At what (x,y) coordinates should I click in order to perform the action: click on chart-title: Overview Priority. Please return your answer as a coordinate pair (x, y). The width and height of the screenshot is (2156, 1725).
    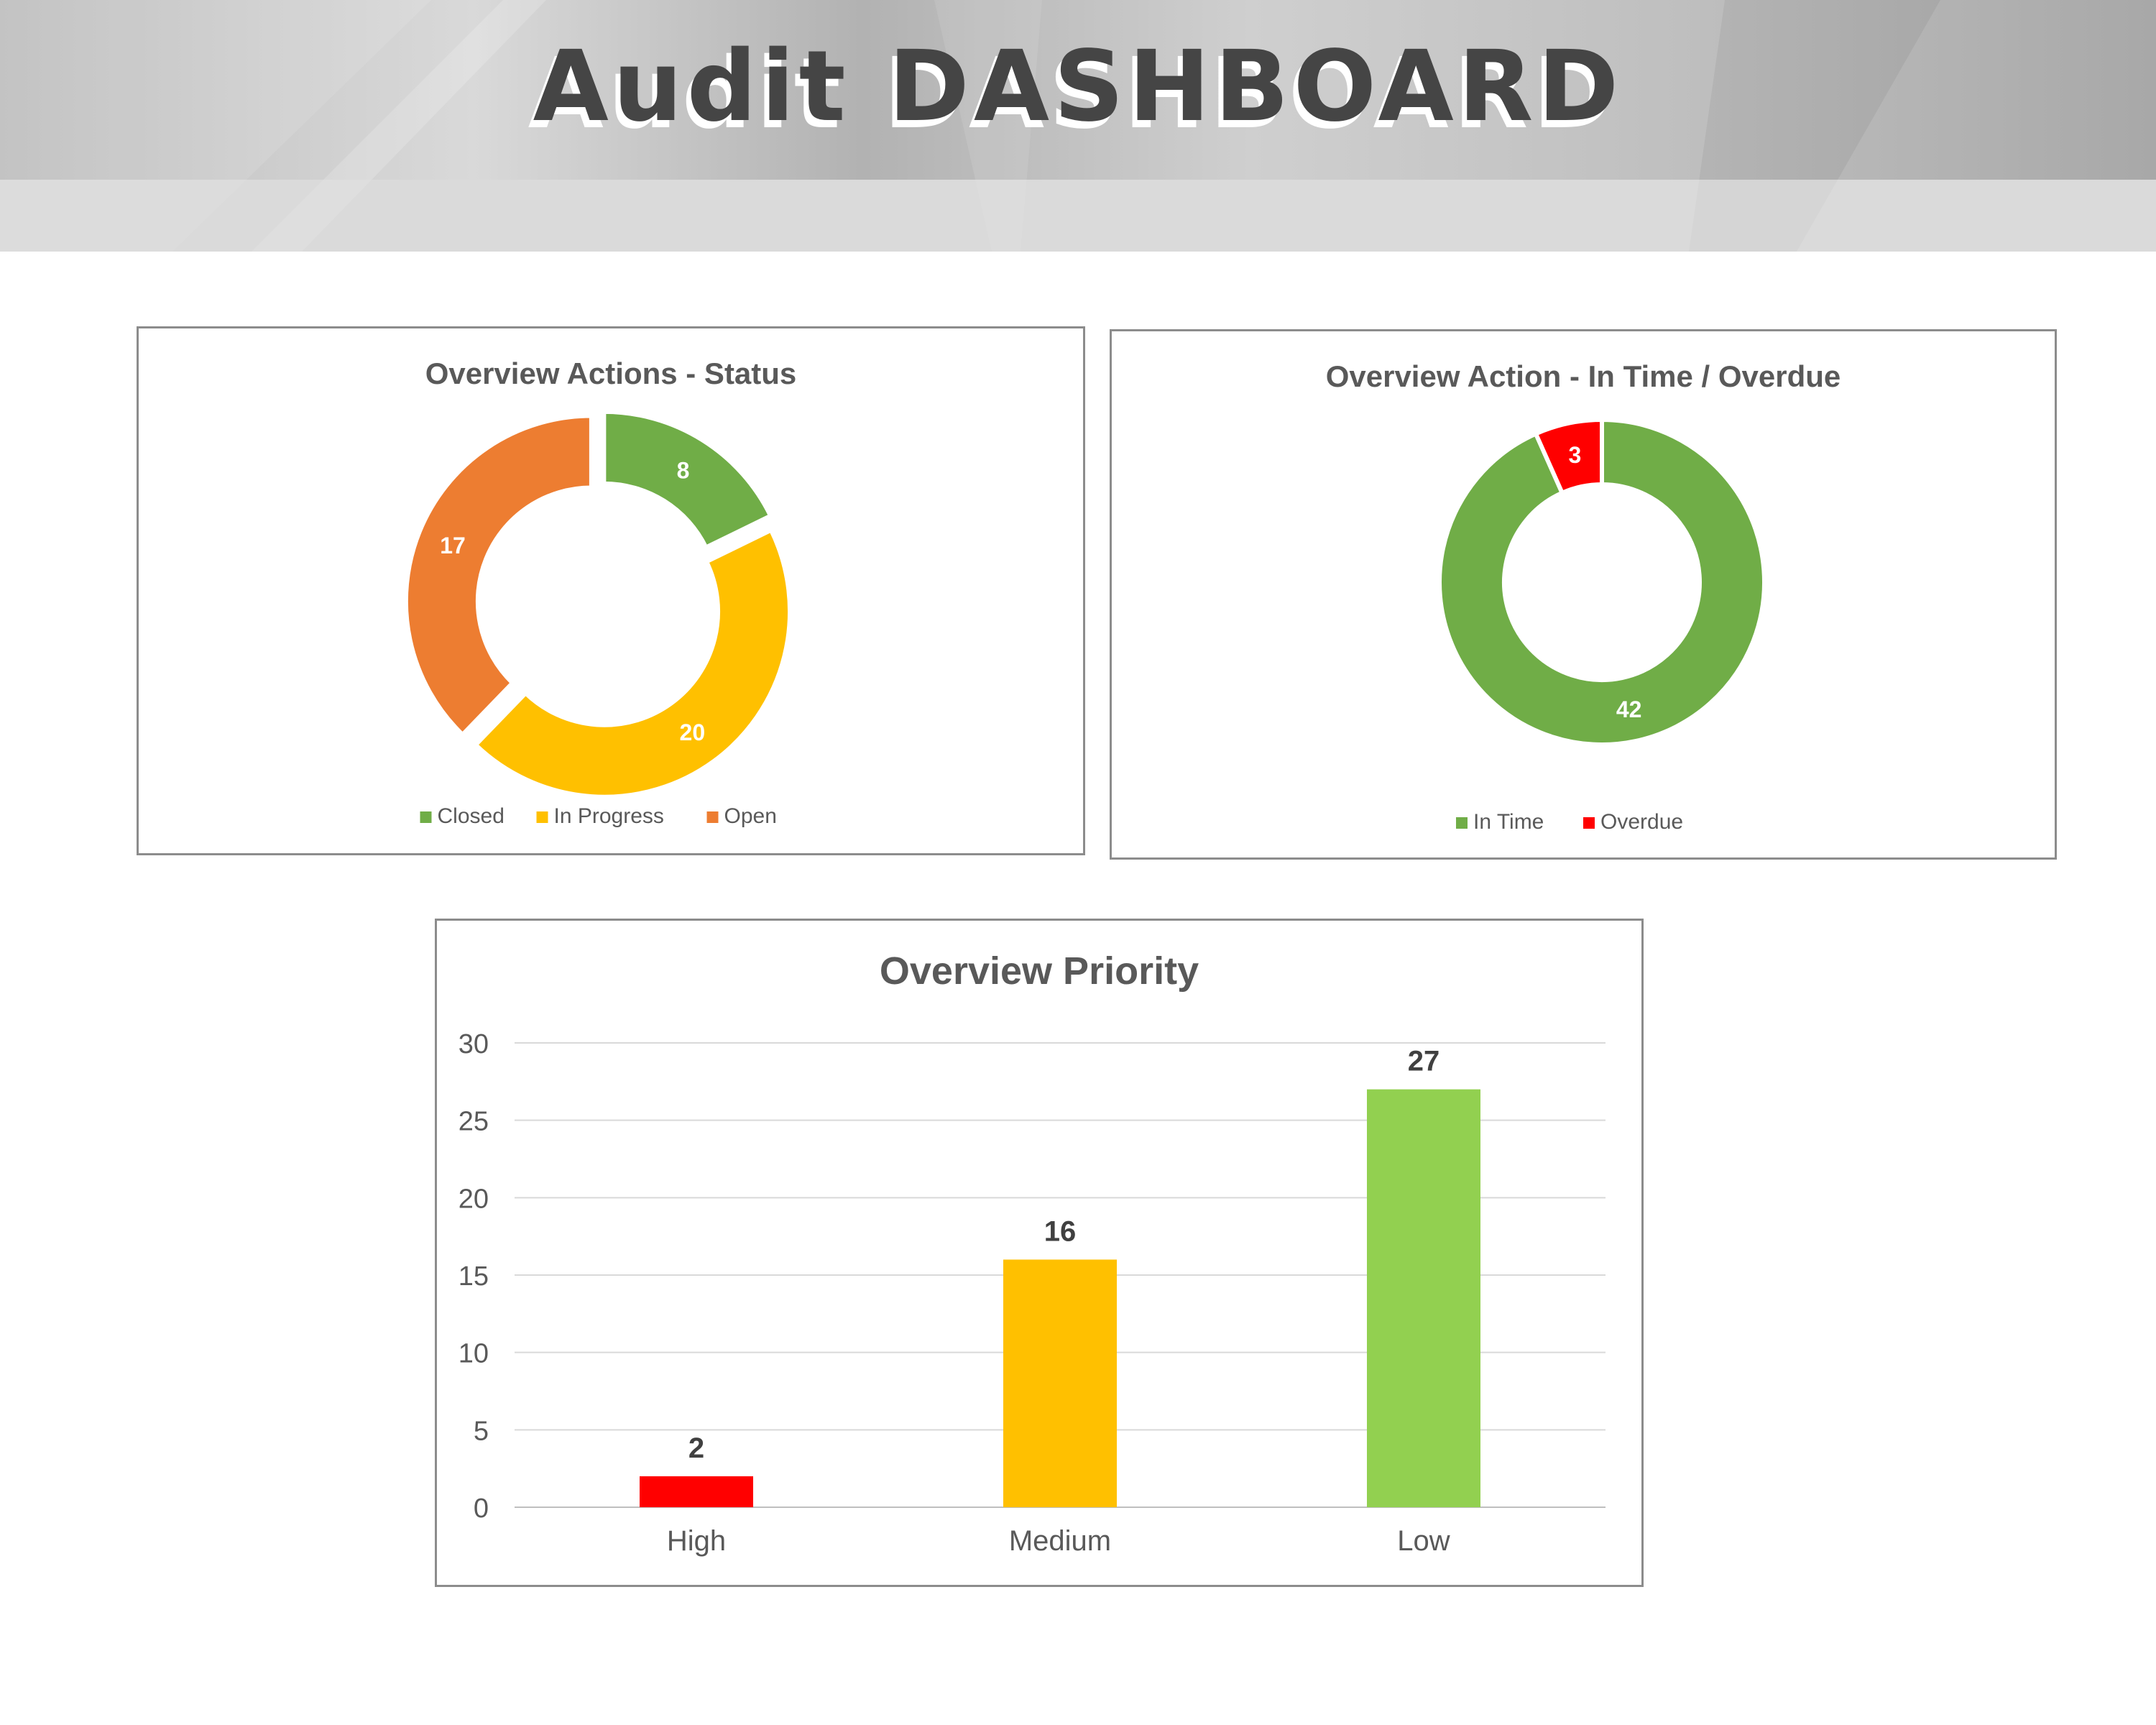
    Looking at the image, I should click on (1039, 971).